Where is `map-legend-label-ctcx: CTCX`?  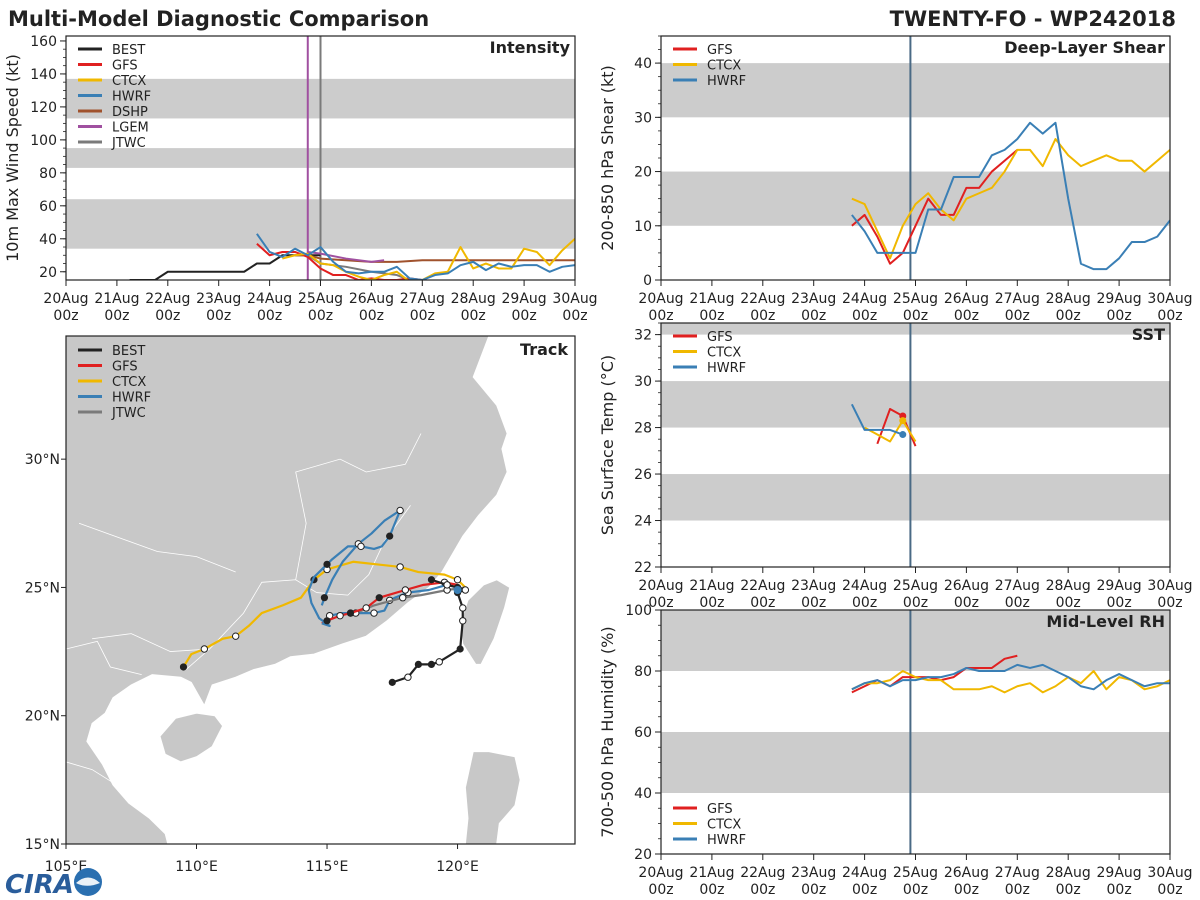
map-legend-label-ctcx: CTCX is located at coordinates (129, 382).